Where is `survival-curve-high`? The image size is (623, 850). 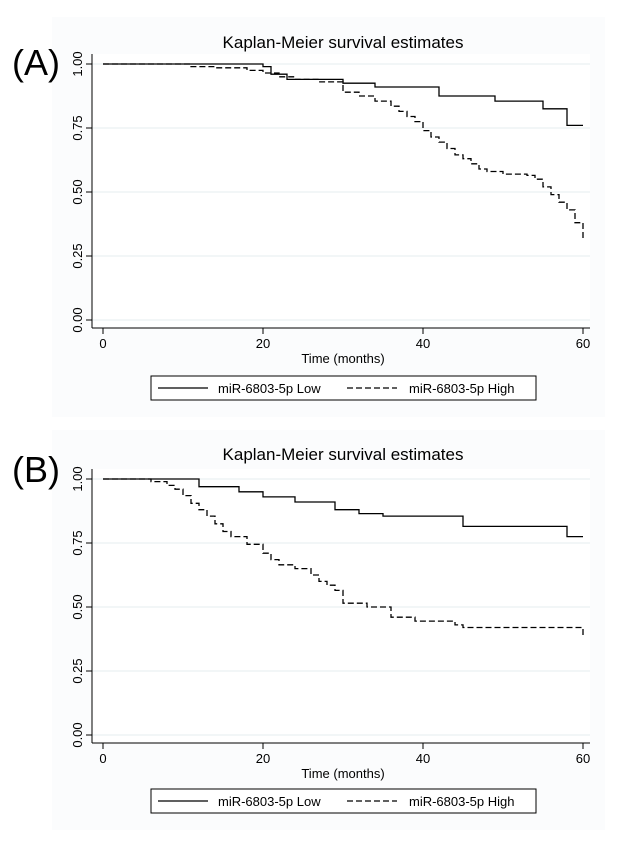
survival-curve-high is located at coordinates (343, 557).